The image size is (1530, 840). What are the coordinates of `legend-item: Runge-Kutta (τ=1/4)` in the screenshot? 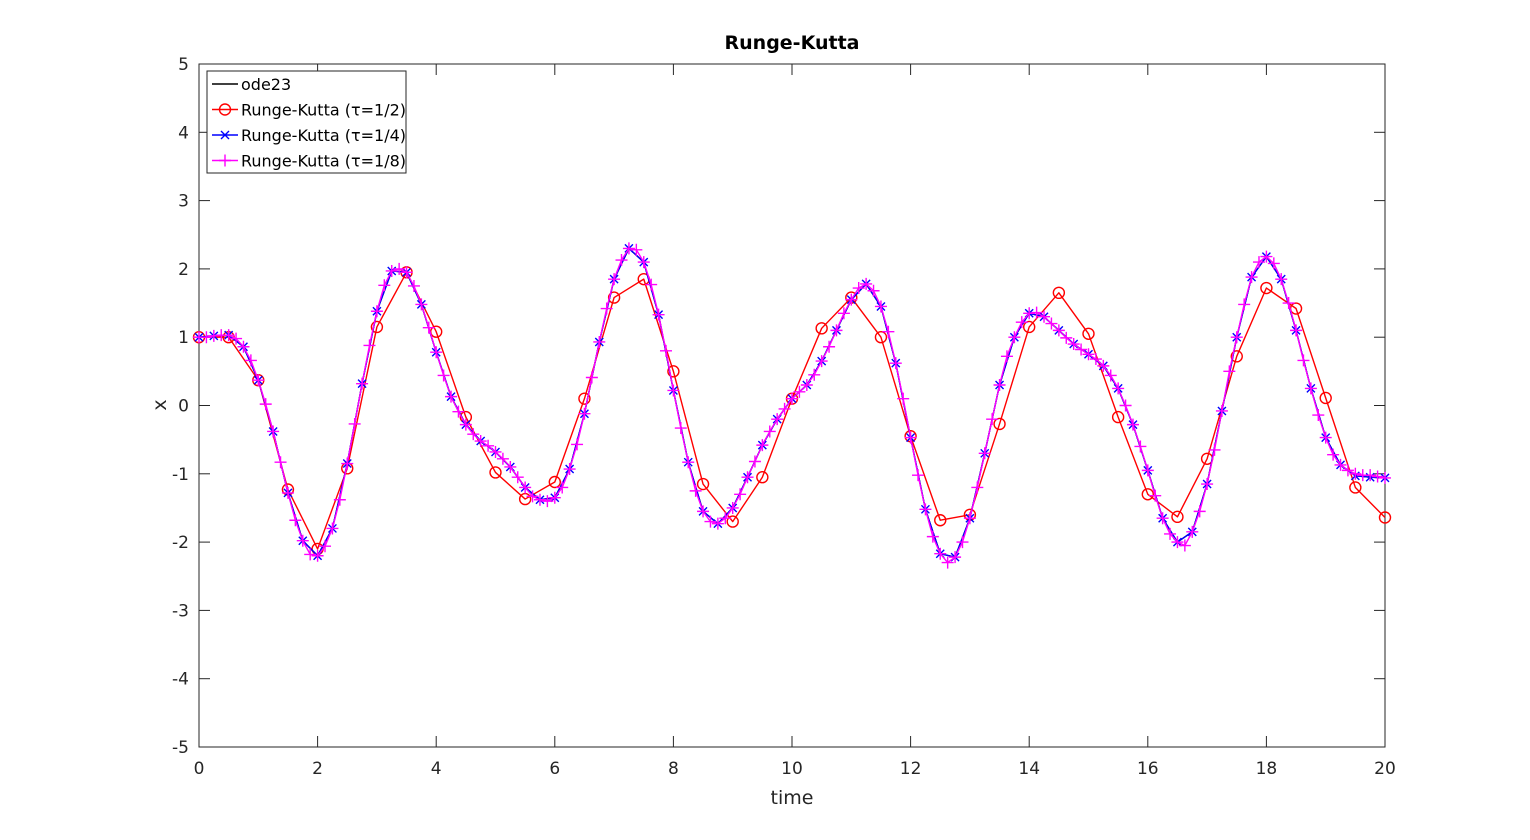 It's located at (309, 135).